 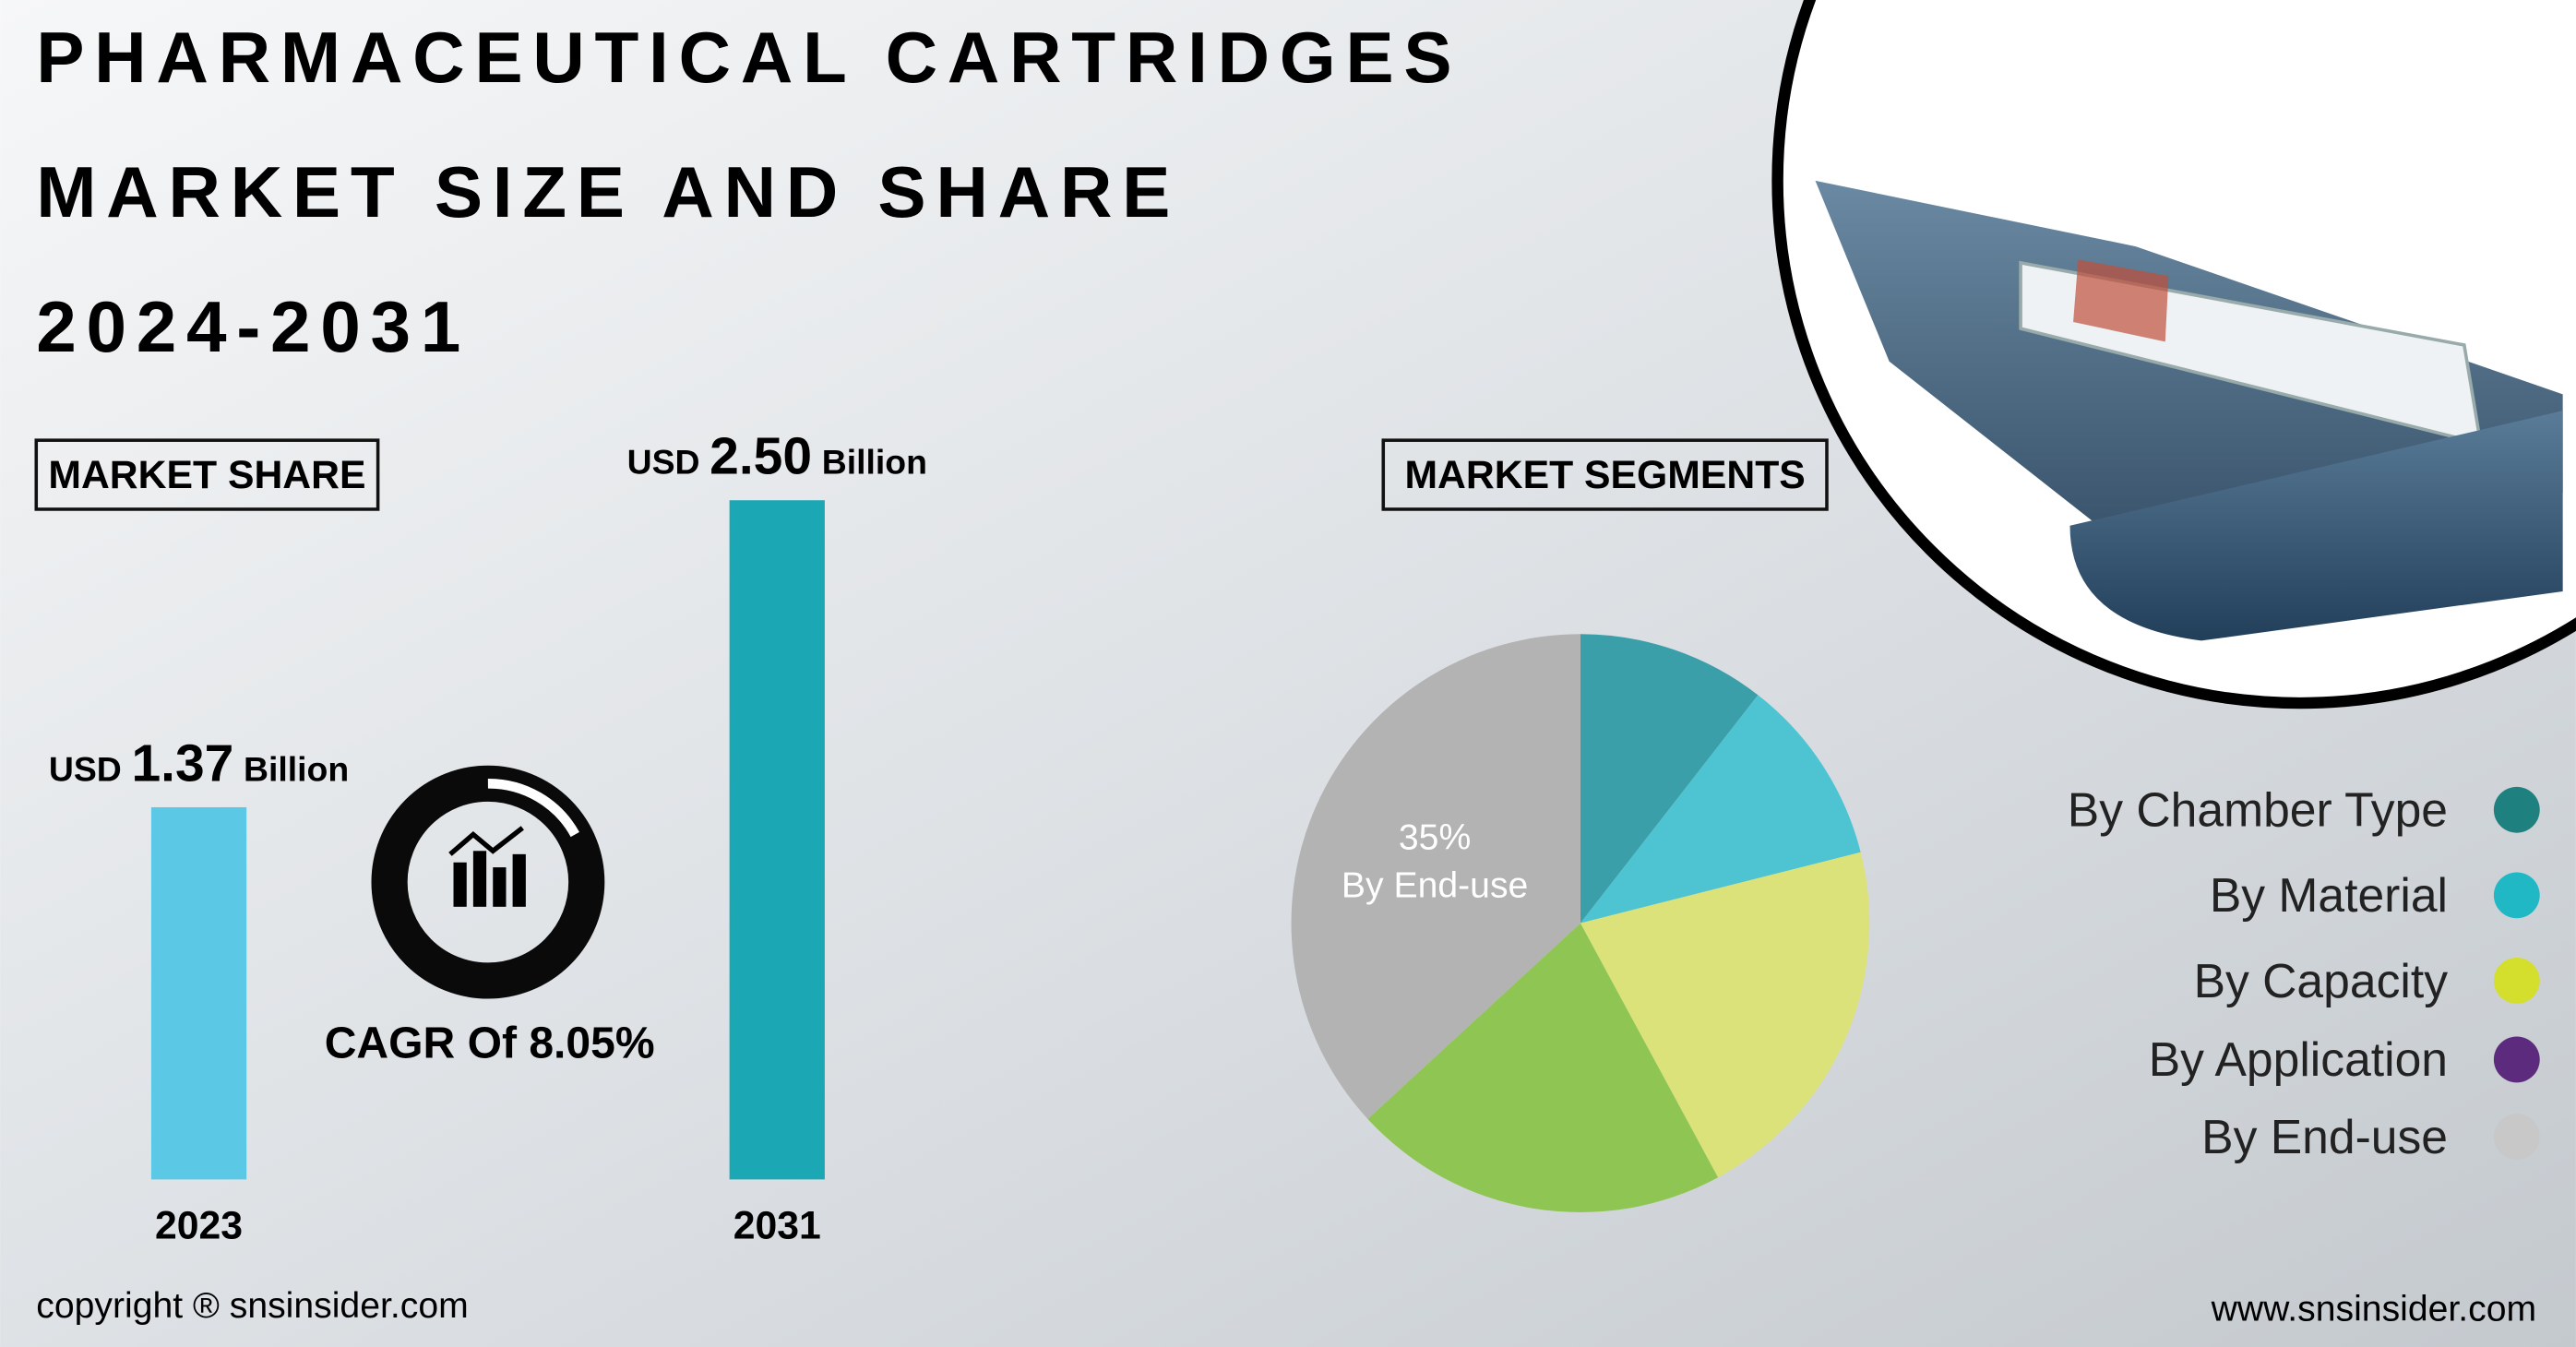 What do you see at coordinates (488, 882) in the screenshot?
I see `cagr-icon` at bounding box center [488, 882].